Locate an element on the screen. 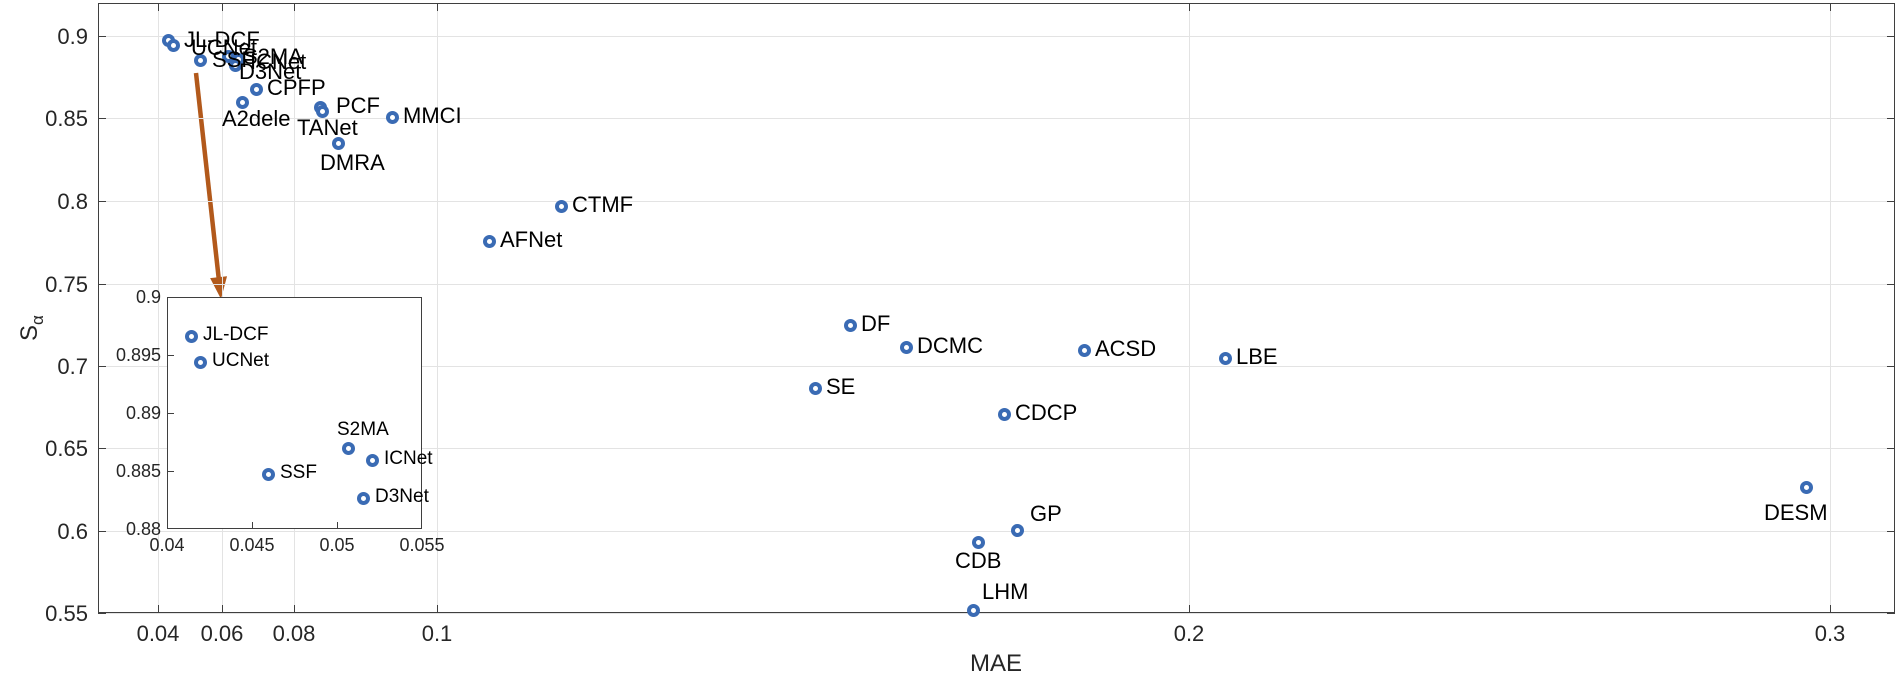  x-tick-label: 0.08 is located at coordinates (294, 633).